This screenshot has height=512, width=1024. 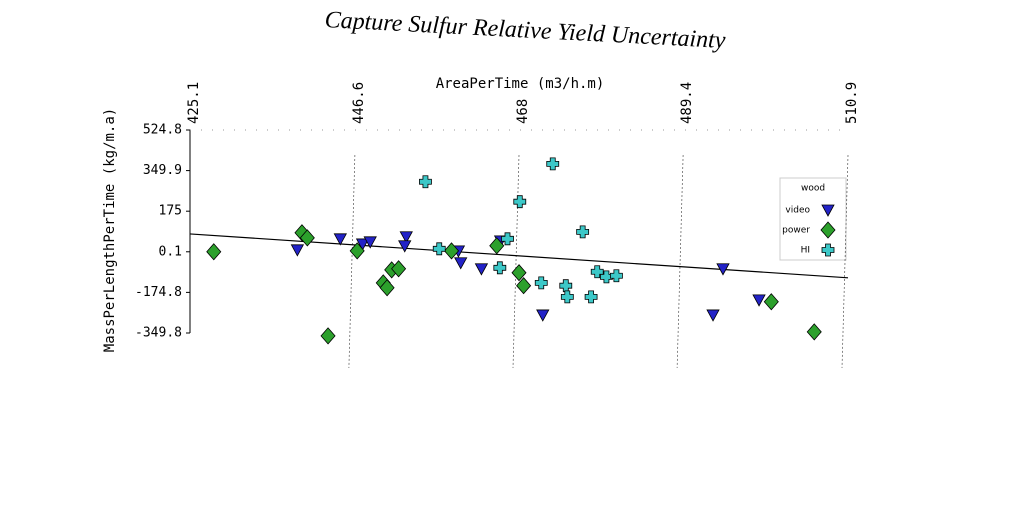 What do you see at coordinates (158, 333) in the screenshot?
I see `y-tick-label: -349.8` at bounding box center [158, 333].